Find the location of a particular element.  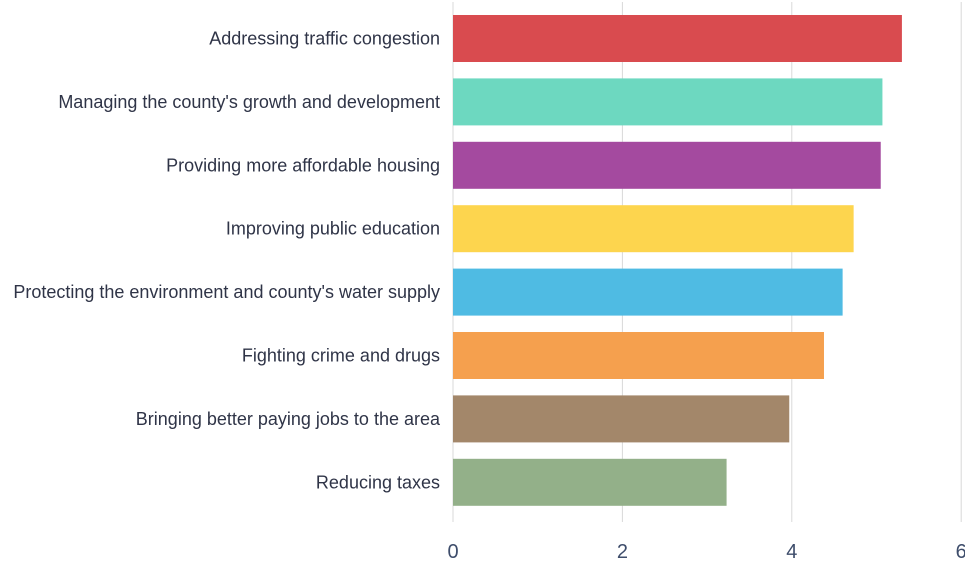

category-label: Bringing better paying jobs to the area is located at coordinates (288, 419).